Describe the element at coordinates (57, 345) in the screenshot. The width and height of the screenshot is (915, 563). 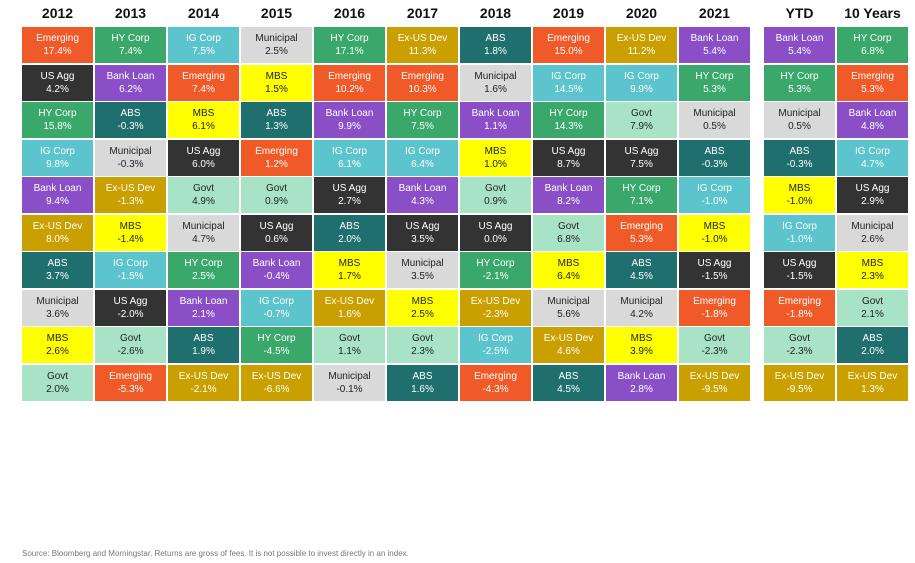
I see `return-cell: MBS 2.6%` at that location.